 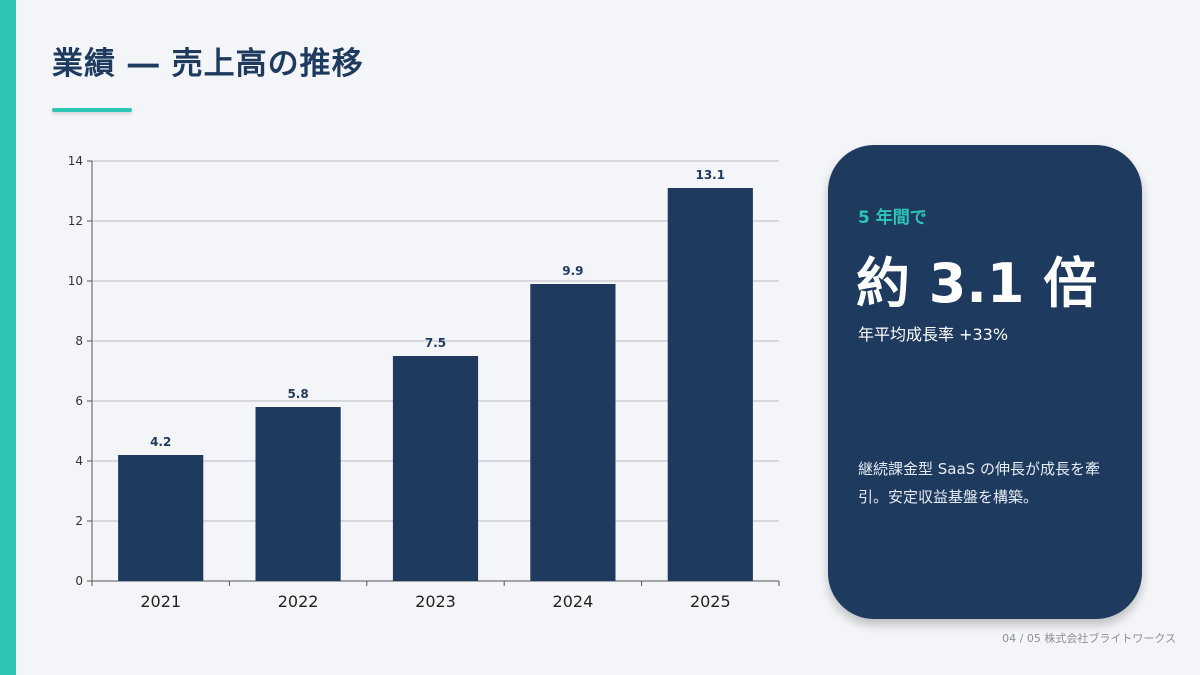 I want to click on data-label: 13.1, so click(x=710, y=175).